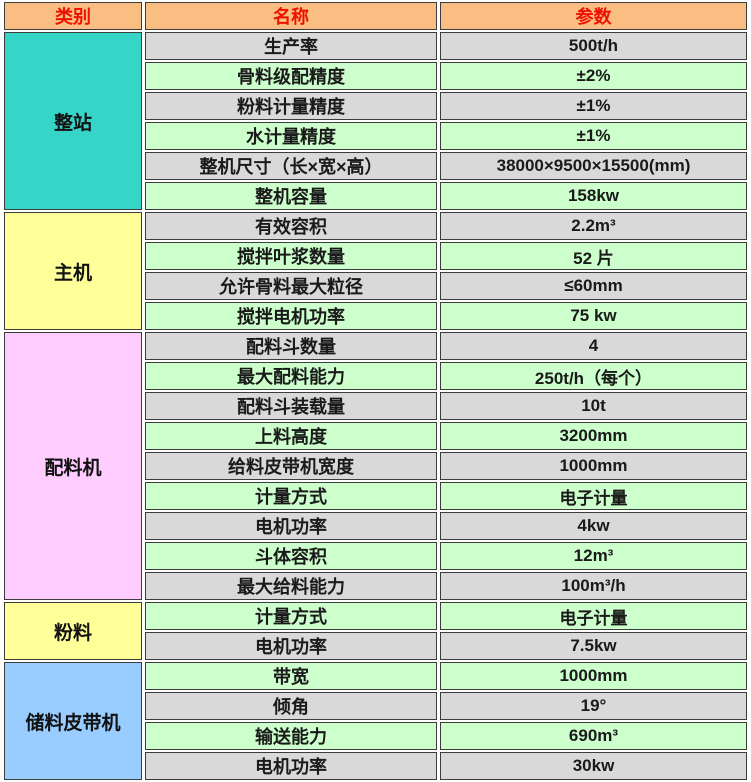  What do you see at coordinates (375, 271) in the screenshot?
I see `table-row: 主机 有效容积 2.2m³` at bounding box center [375, 271].